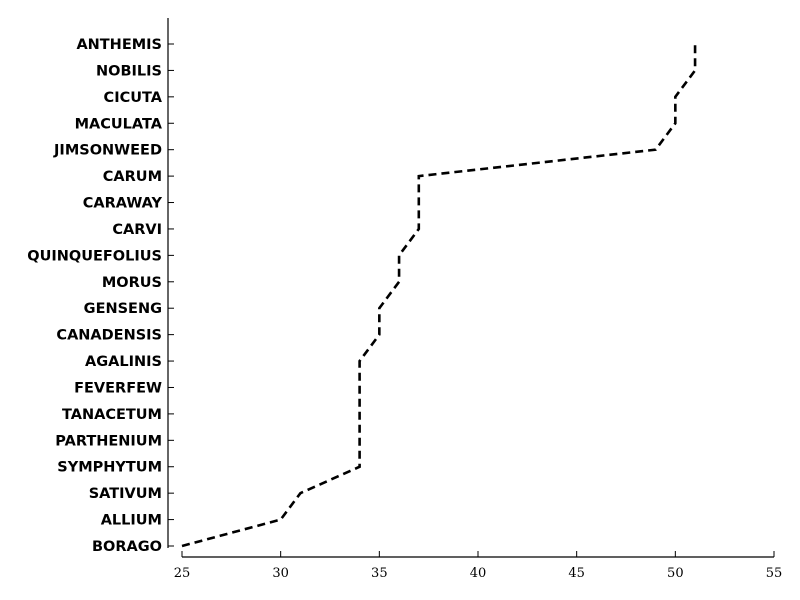 The width and height of the screenshot is (800, 600). Describe the element at coordinates (118, 388) in the screenshot. I see `category-label-feverfew: FEVERFEW` at that location.